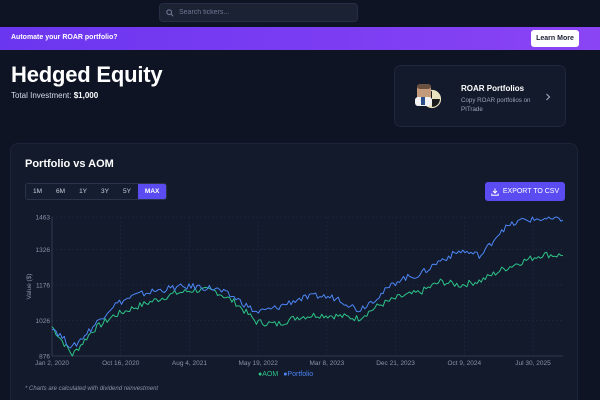 The image size is (600, 400). I want to click on search-box, so click(258, 12).